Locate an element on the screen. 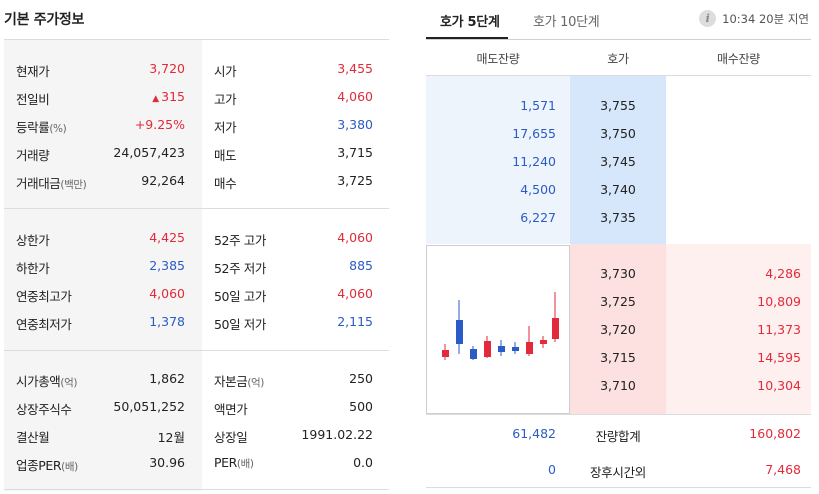 Image resolution: width=819 pixels, height=494 pixels. bid-row: 3,725 10,809 is located at coordinates (618, 302).